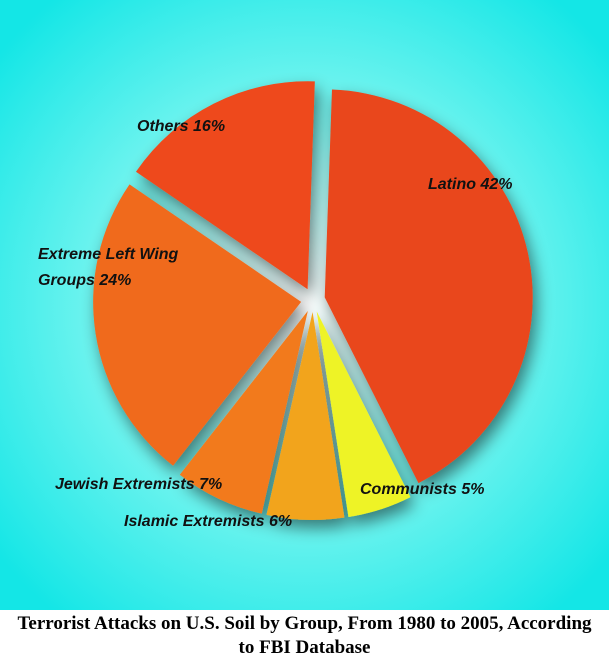  Describe the element at coordinates (280, 521) in the screenshot. I see `value-label: 6%` at that location.